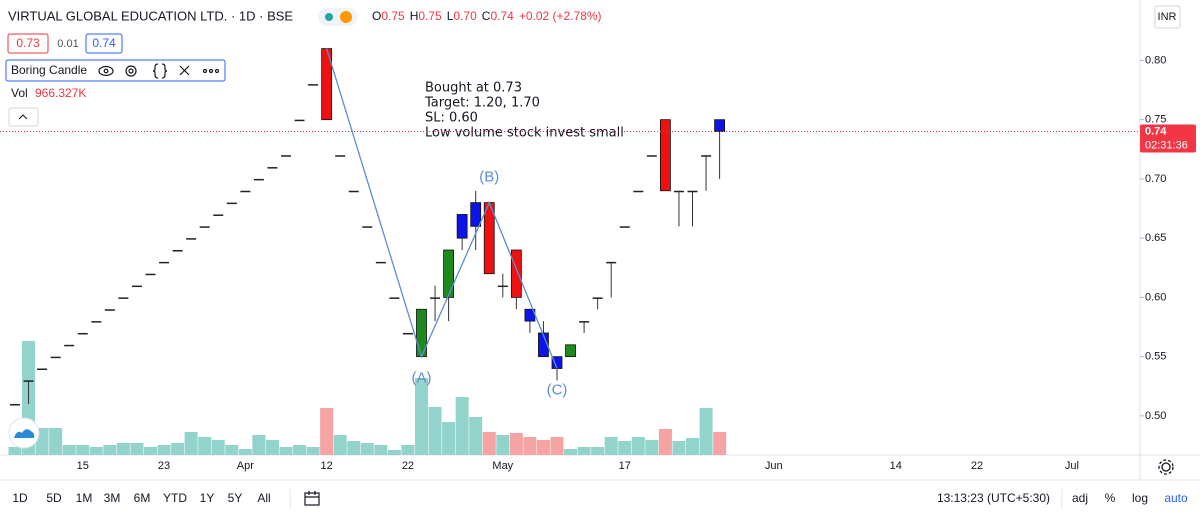  What do you see at coordinates (896, 466) in the screenshot?
I see `x-tick-label: 14` at bounding box center [896, 466].